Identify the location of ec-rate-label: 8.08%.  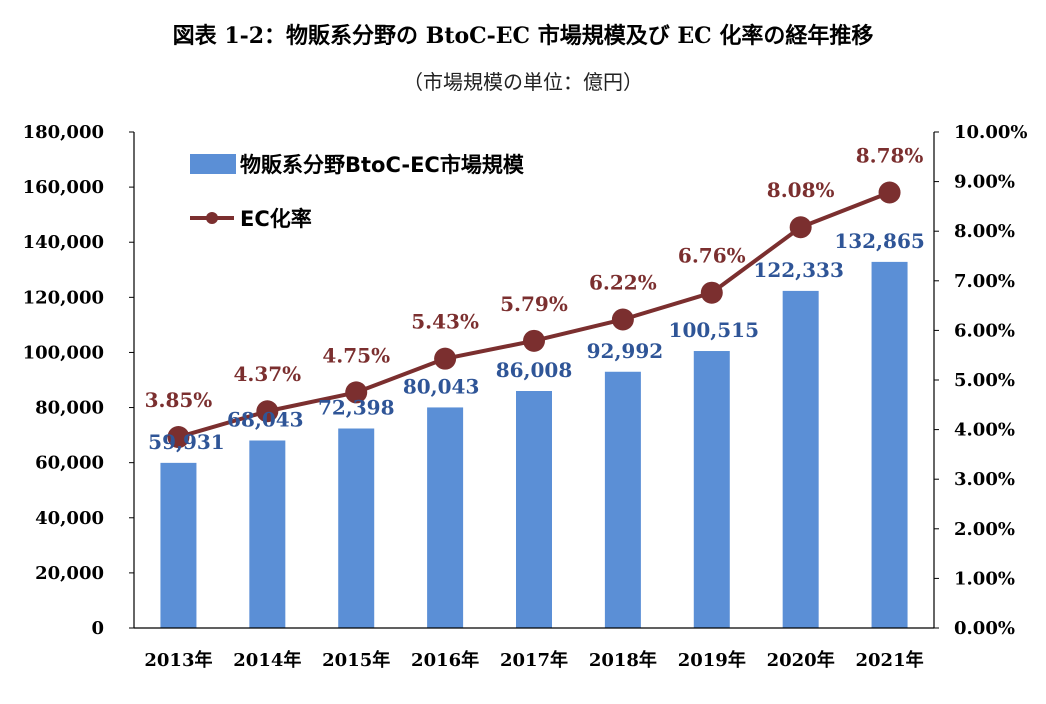
(801, 190).